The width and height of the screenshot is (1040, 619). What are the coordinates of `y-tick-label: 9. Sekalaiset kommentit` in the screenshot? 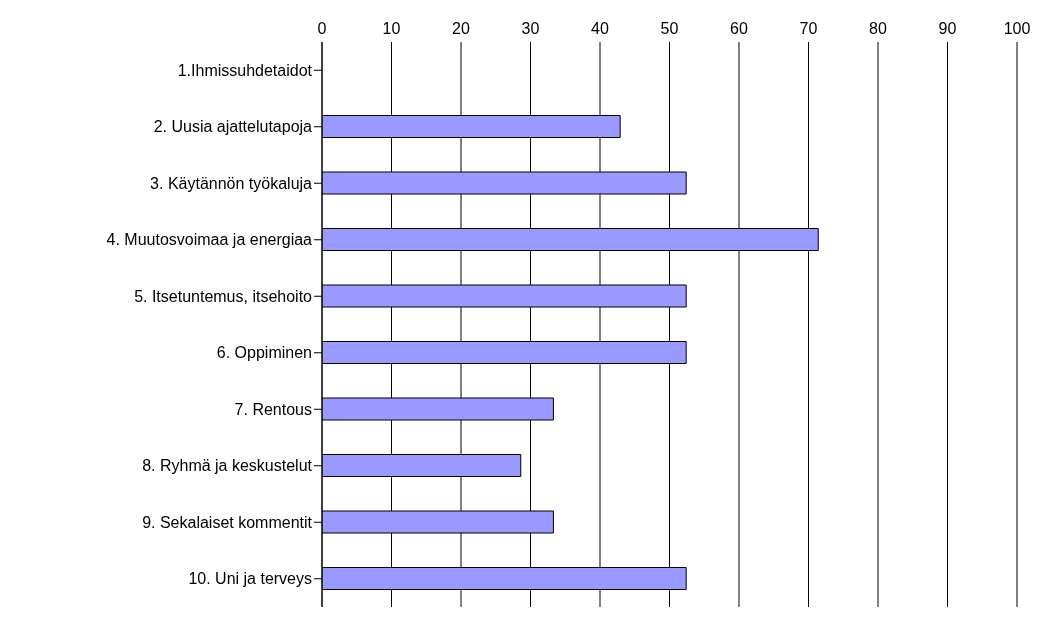 It's located at (227, 522).